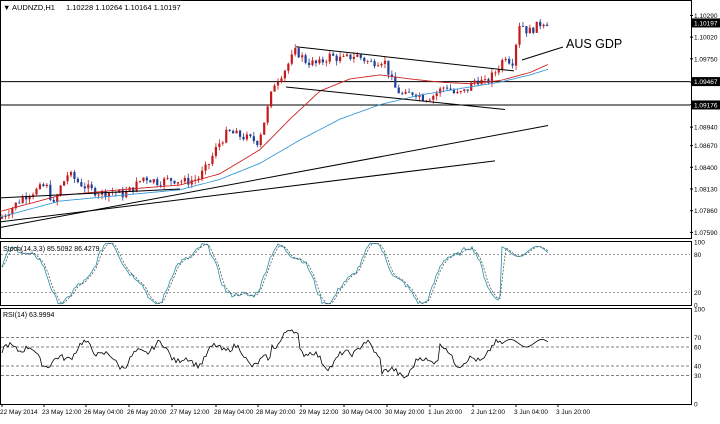  I want to click on annotation-aus-gdp: AUS GDP, so click(594, 44).